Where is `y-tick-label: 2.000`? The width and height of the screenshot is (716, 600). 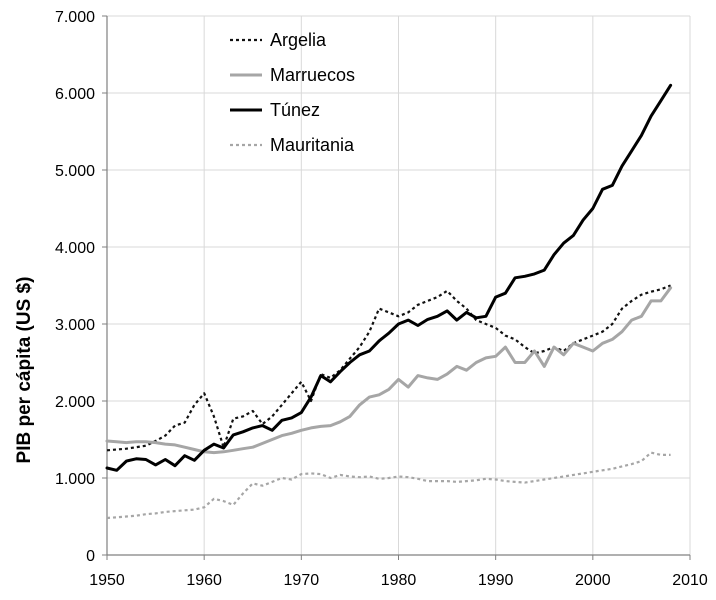 y-tick-label: 2.000 is located at coordinates (75, 402).